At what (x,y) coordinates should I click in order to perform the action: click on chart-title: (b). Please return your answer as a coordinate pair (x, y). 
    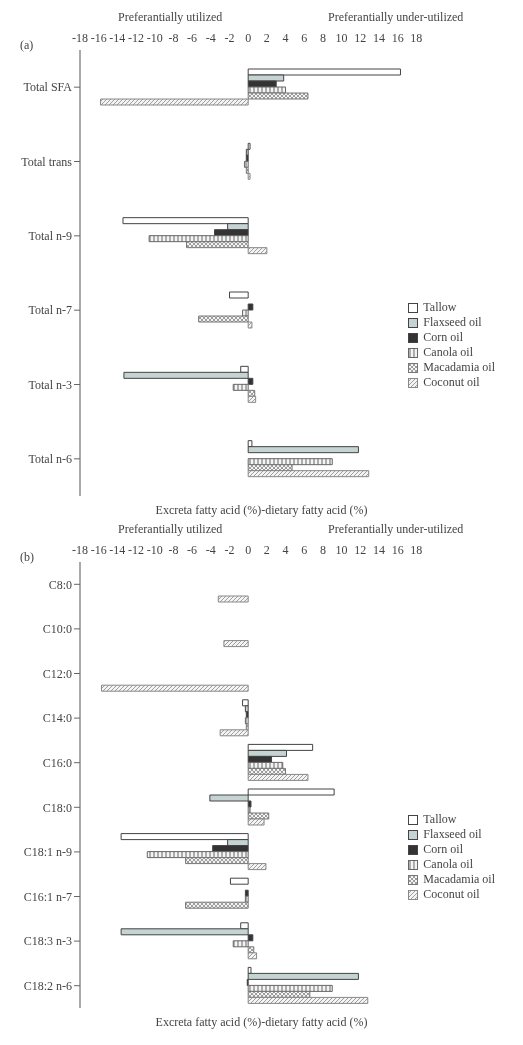
    Looking at the image, I should click on (27, 557).